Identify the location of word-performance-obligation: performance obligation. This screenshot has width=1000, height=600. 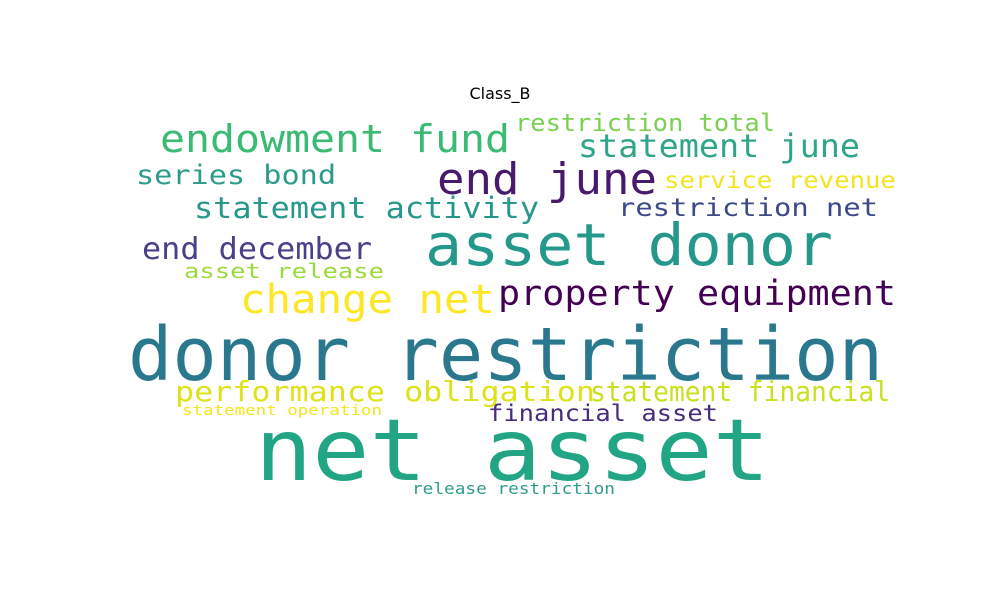
(385, 391).